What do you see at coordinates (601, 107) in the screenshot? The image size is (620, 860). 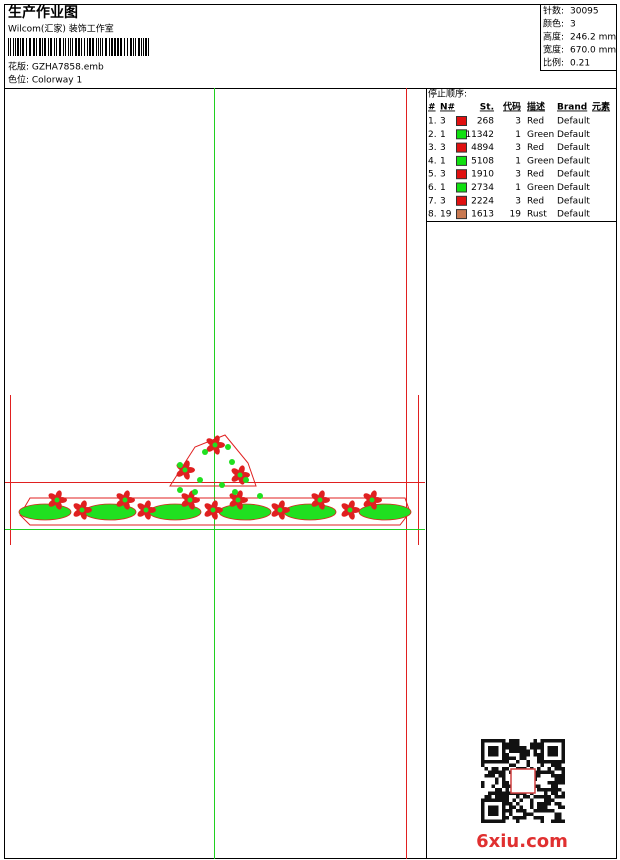 I see `column-header: 元素` at bounding box center [601, 107].